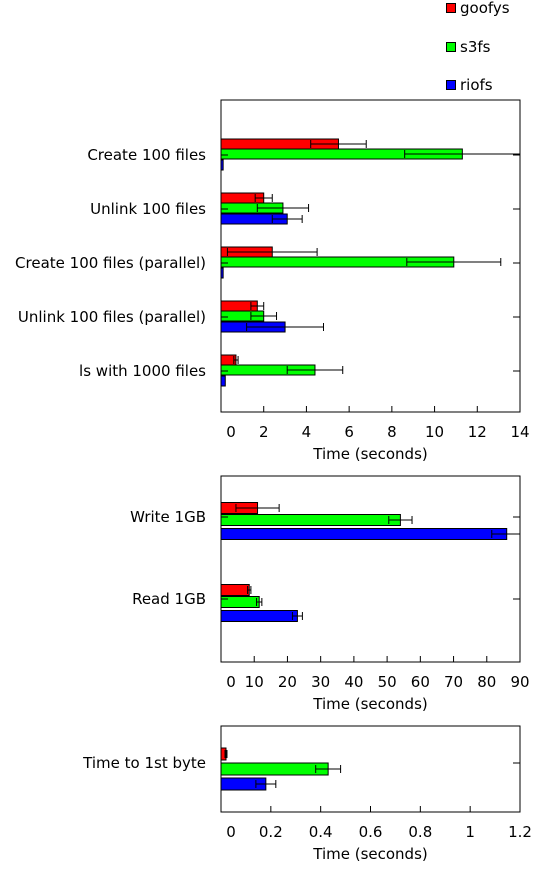 This screenshot has height=872, width=554. What do you see at coordinates (485, 8) in the screenshot?
I see `legend-label: goofys` at bounding box center [485, 8].